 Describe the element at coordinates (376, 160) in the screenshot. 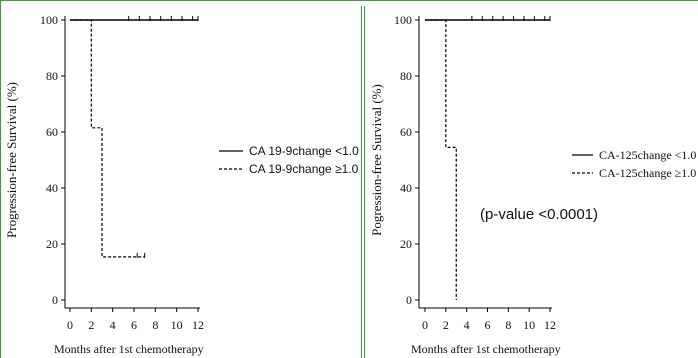

I see `y-axis-label: Pogression-free Survival (%)` at that location.